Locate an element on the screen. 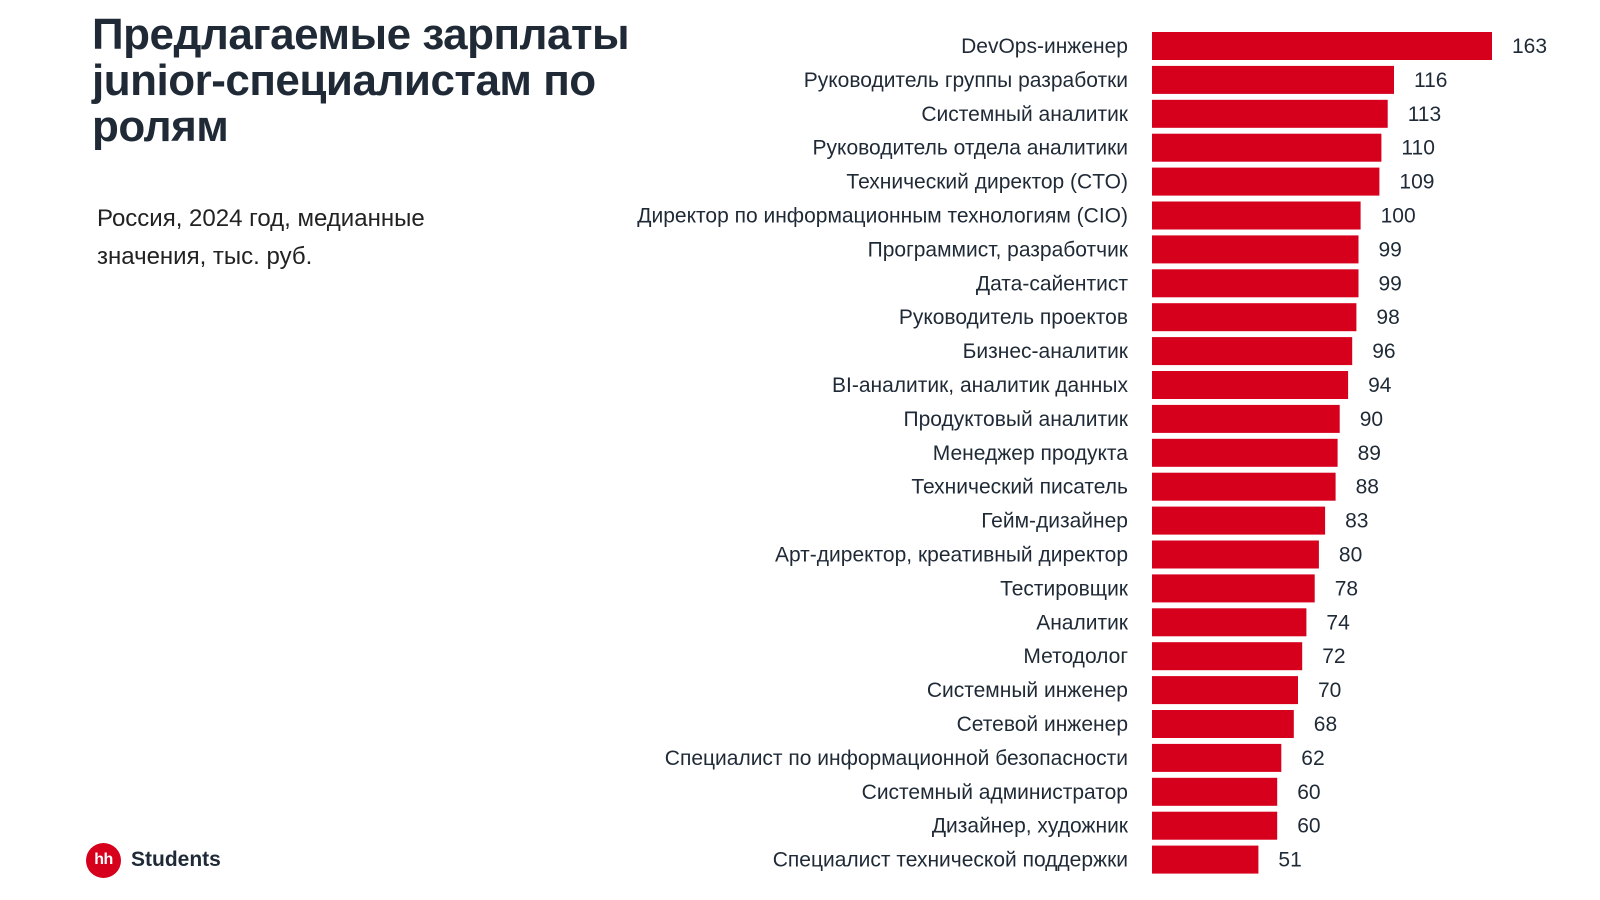 This screenshot has height=900, width=1600. data-label: 109 is located at coordinates (1416, 182).